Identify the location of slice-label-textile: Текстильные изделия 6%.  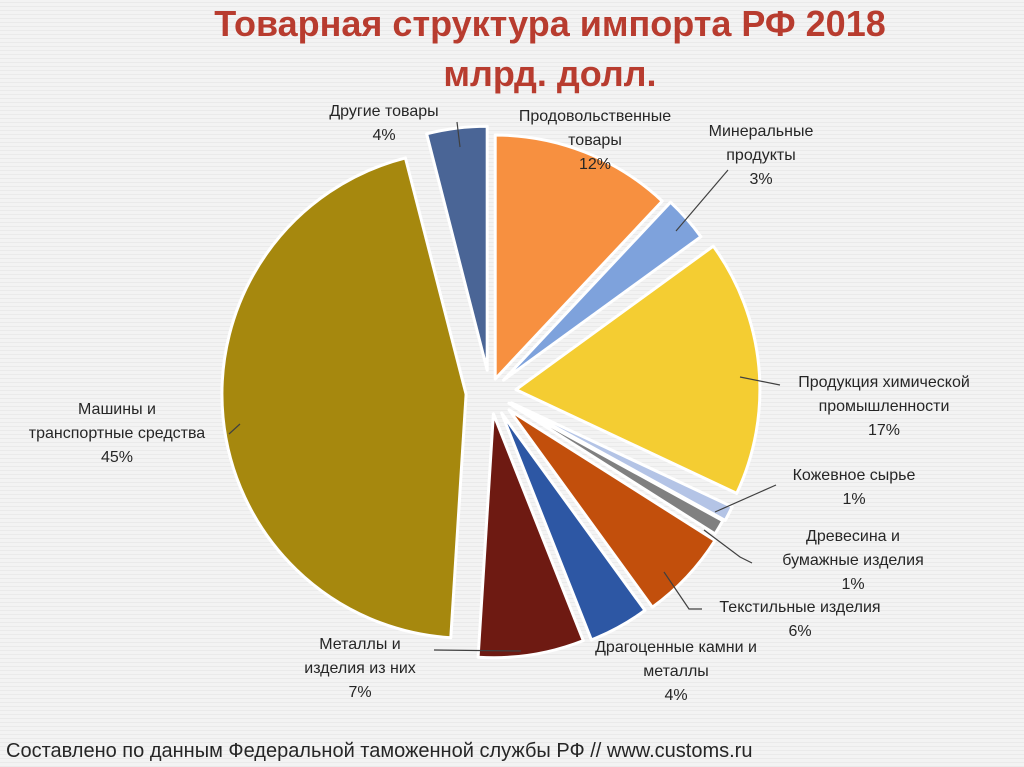
(799, 619).